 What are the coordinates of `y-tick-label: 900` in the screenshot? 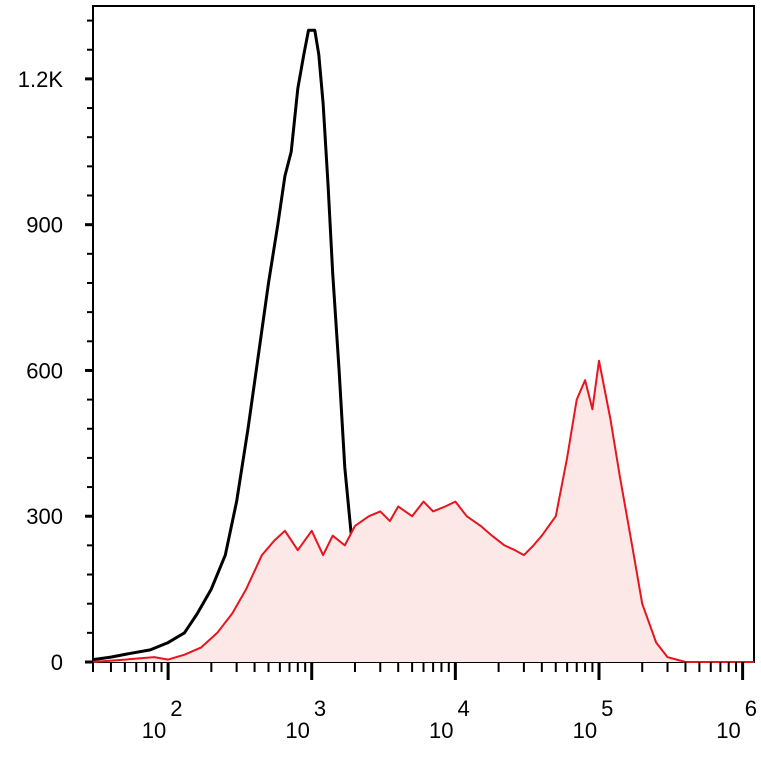 It's located at (44, 225).